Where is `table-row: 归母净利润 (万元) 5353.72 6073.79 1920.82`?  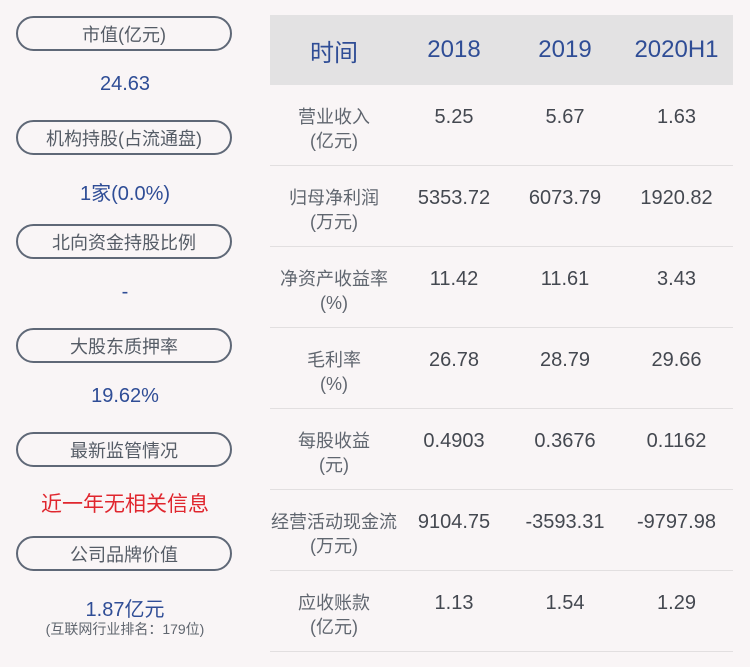
table-row: 归母净利润 (万元) 5353.72 6073.79 1920.82 is located at coordinates (501, 206).